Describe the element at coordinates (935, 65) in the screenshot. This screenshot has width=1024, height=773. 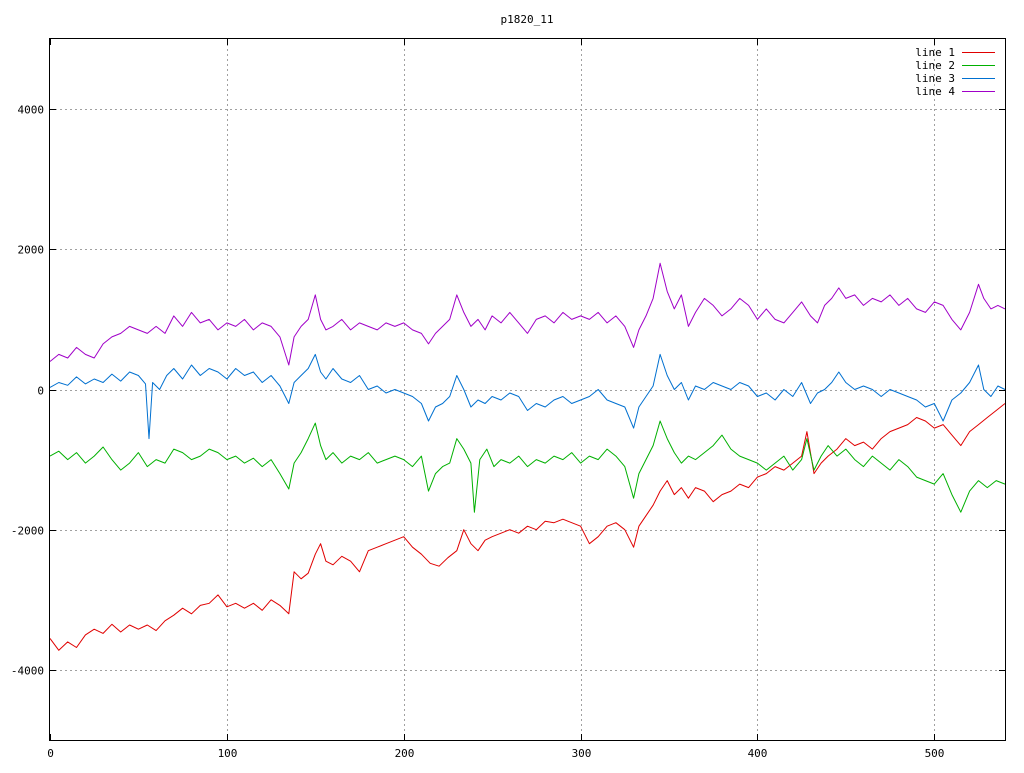
I see `legend-label: line 2` at that location.